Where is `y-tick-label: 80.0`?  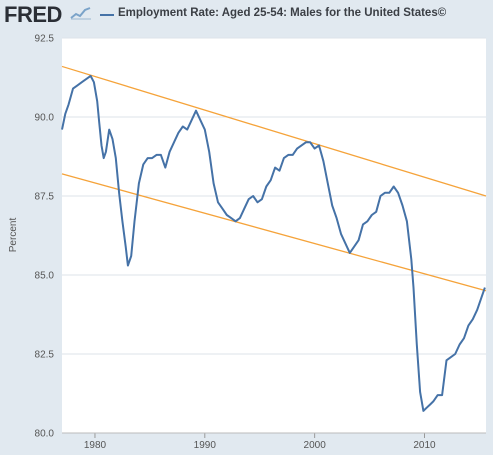 y-tick-label: 80.0 is located at coordinates (45, 434).